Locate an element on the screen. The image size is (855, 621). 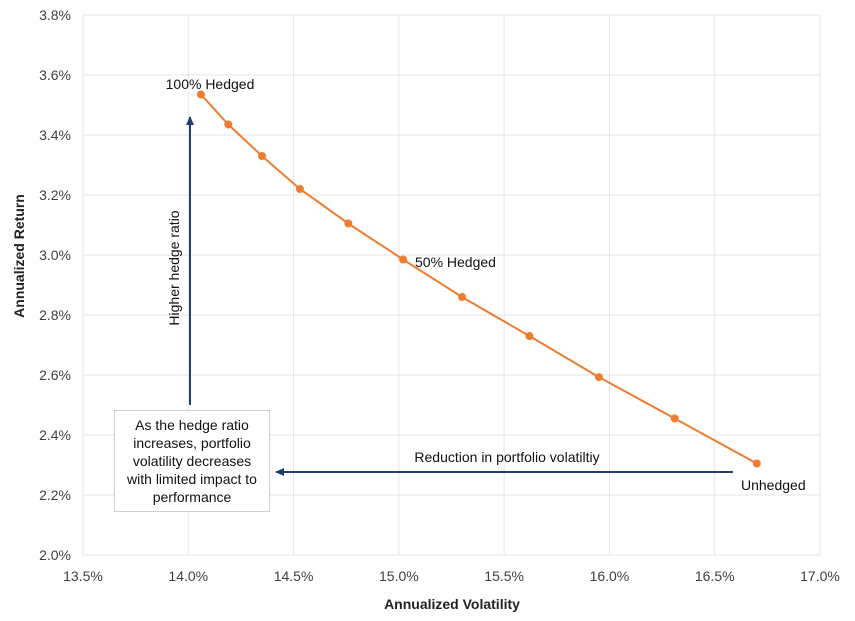
x-tick-label: 15.5% is located at coordinates (504, 576).